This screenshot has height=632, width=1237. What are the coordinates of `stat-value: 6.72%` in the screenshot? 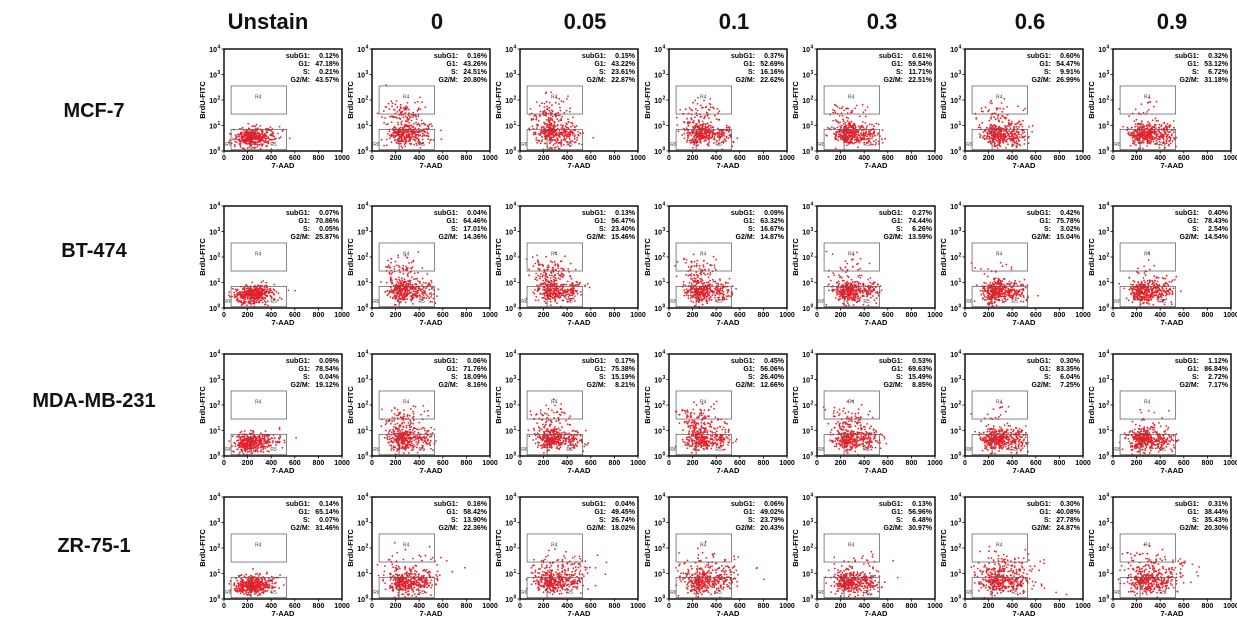 It's located at (1218, 72).